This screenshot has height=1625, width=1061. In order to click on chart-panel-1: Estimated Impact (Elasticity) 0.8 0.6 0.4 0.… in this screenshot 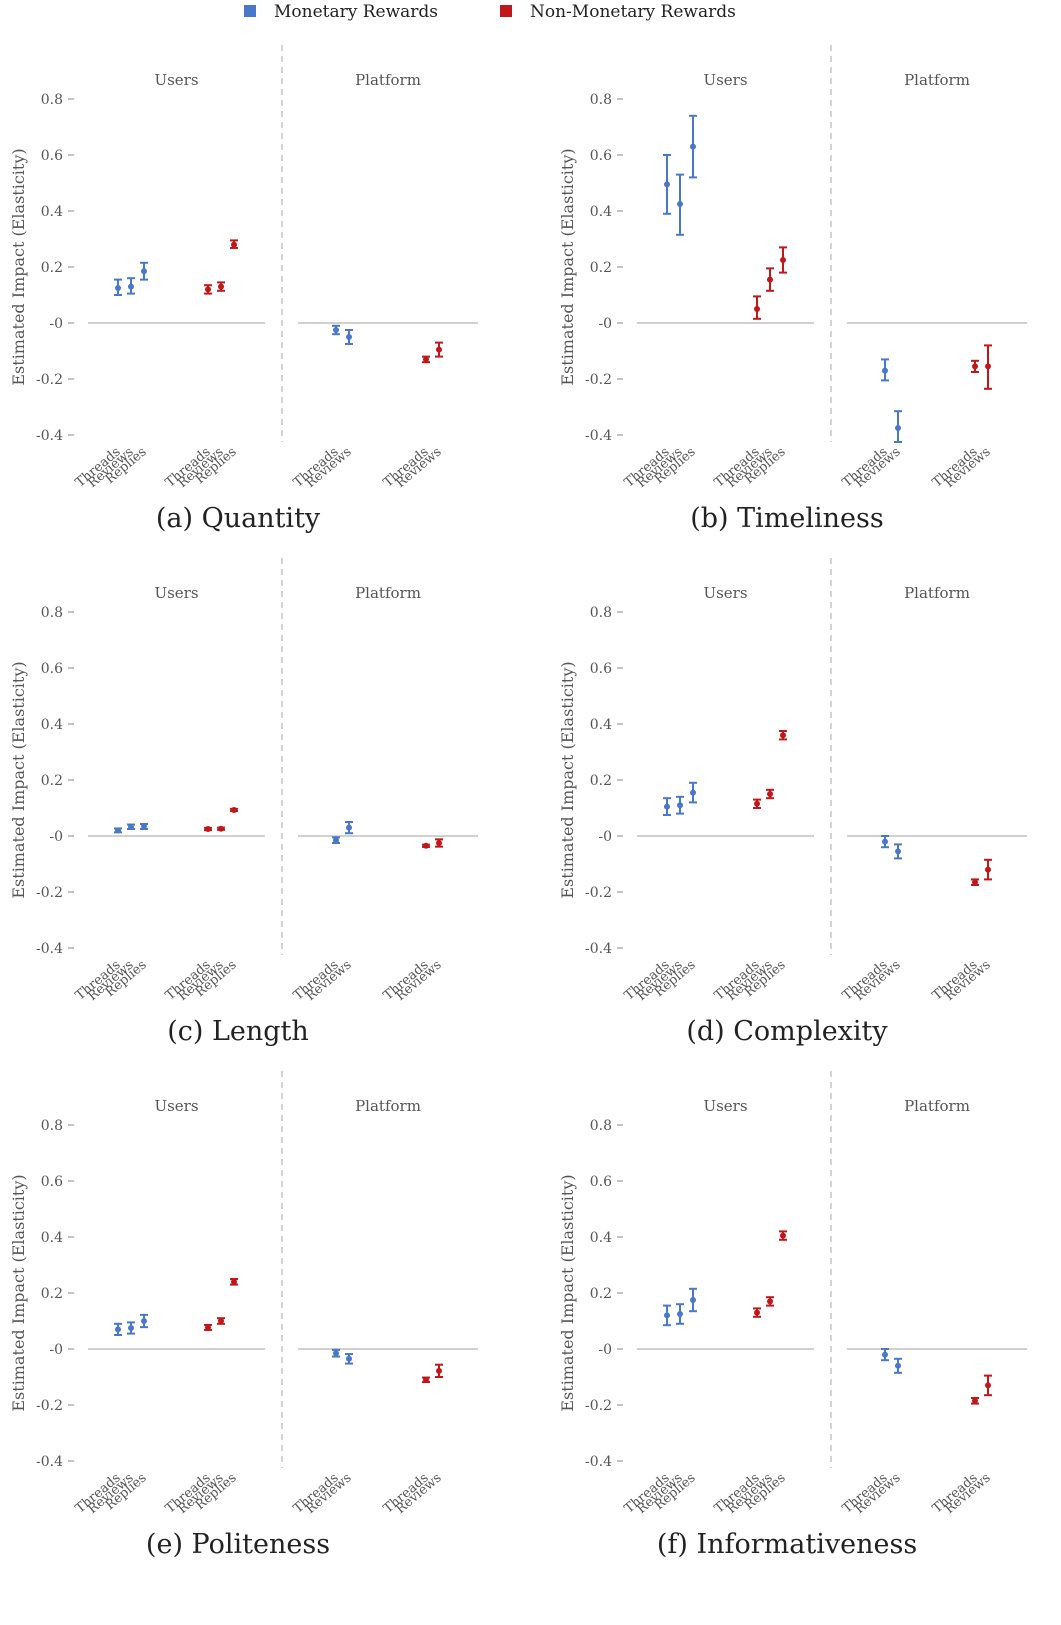, I will do `click(256, 260)`.